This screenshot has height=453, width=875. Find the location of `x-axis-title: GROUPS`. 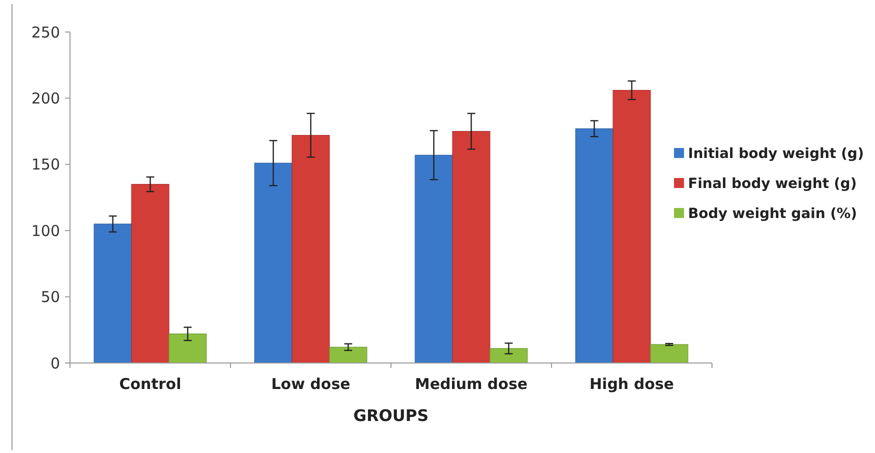

x-axis-title: GROUPS is located at coordinates (391, 415).